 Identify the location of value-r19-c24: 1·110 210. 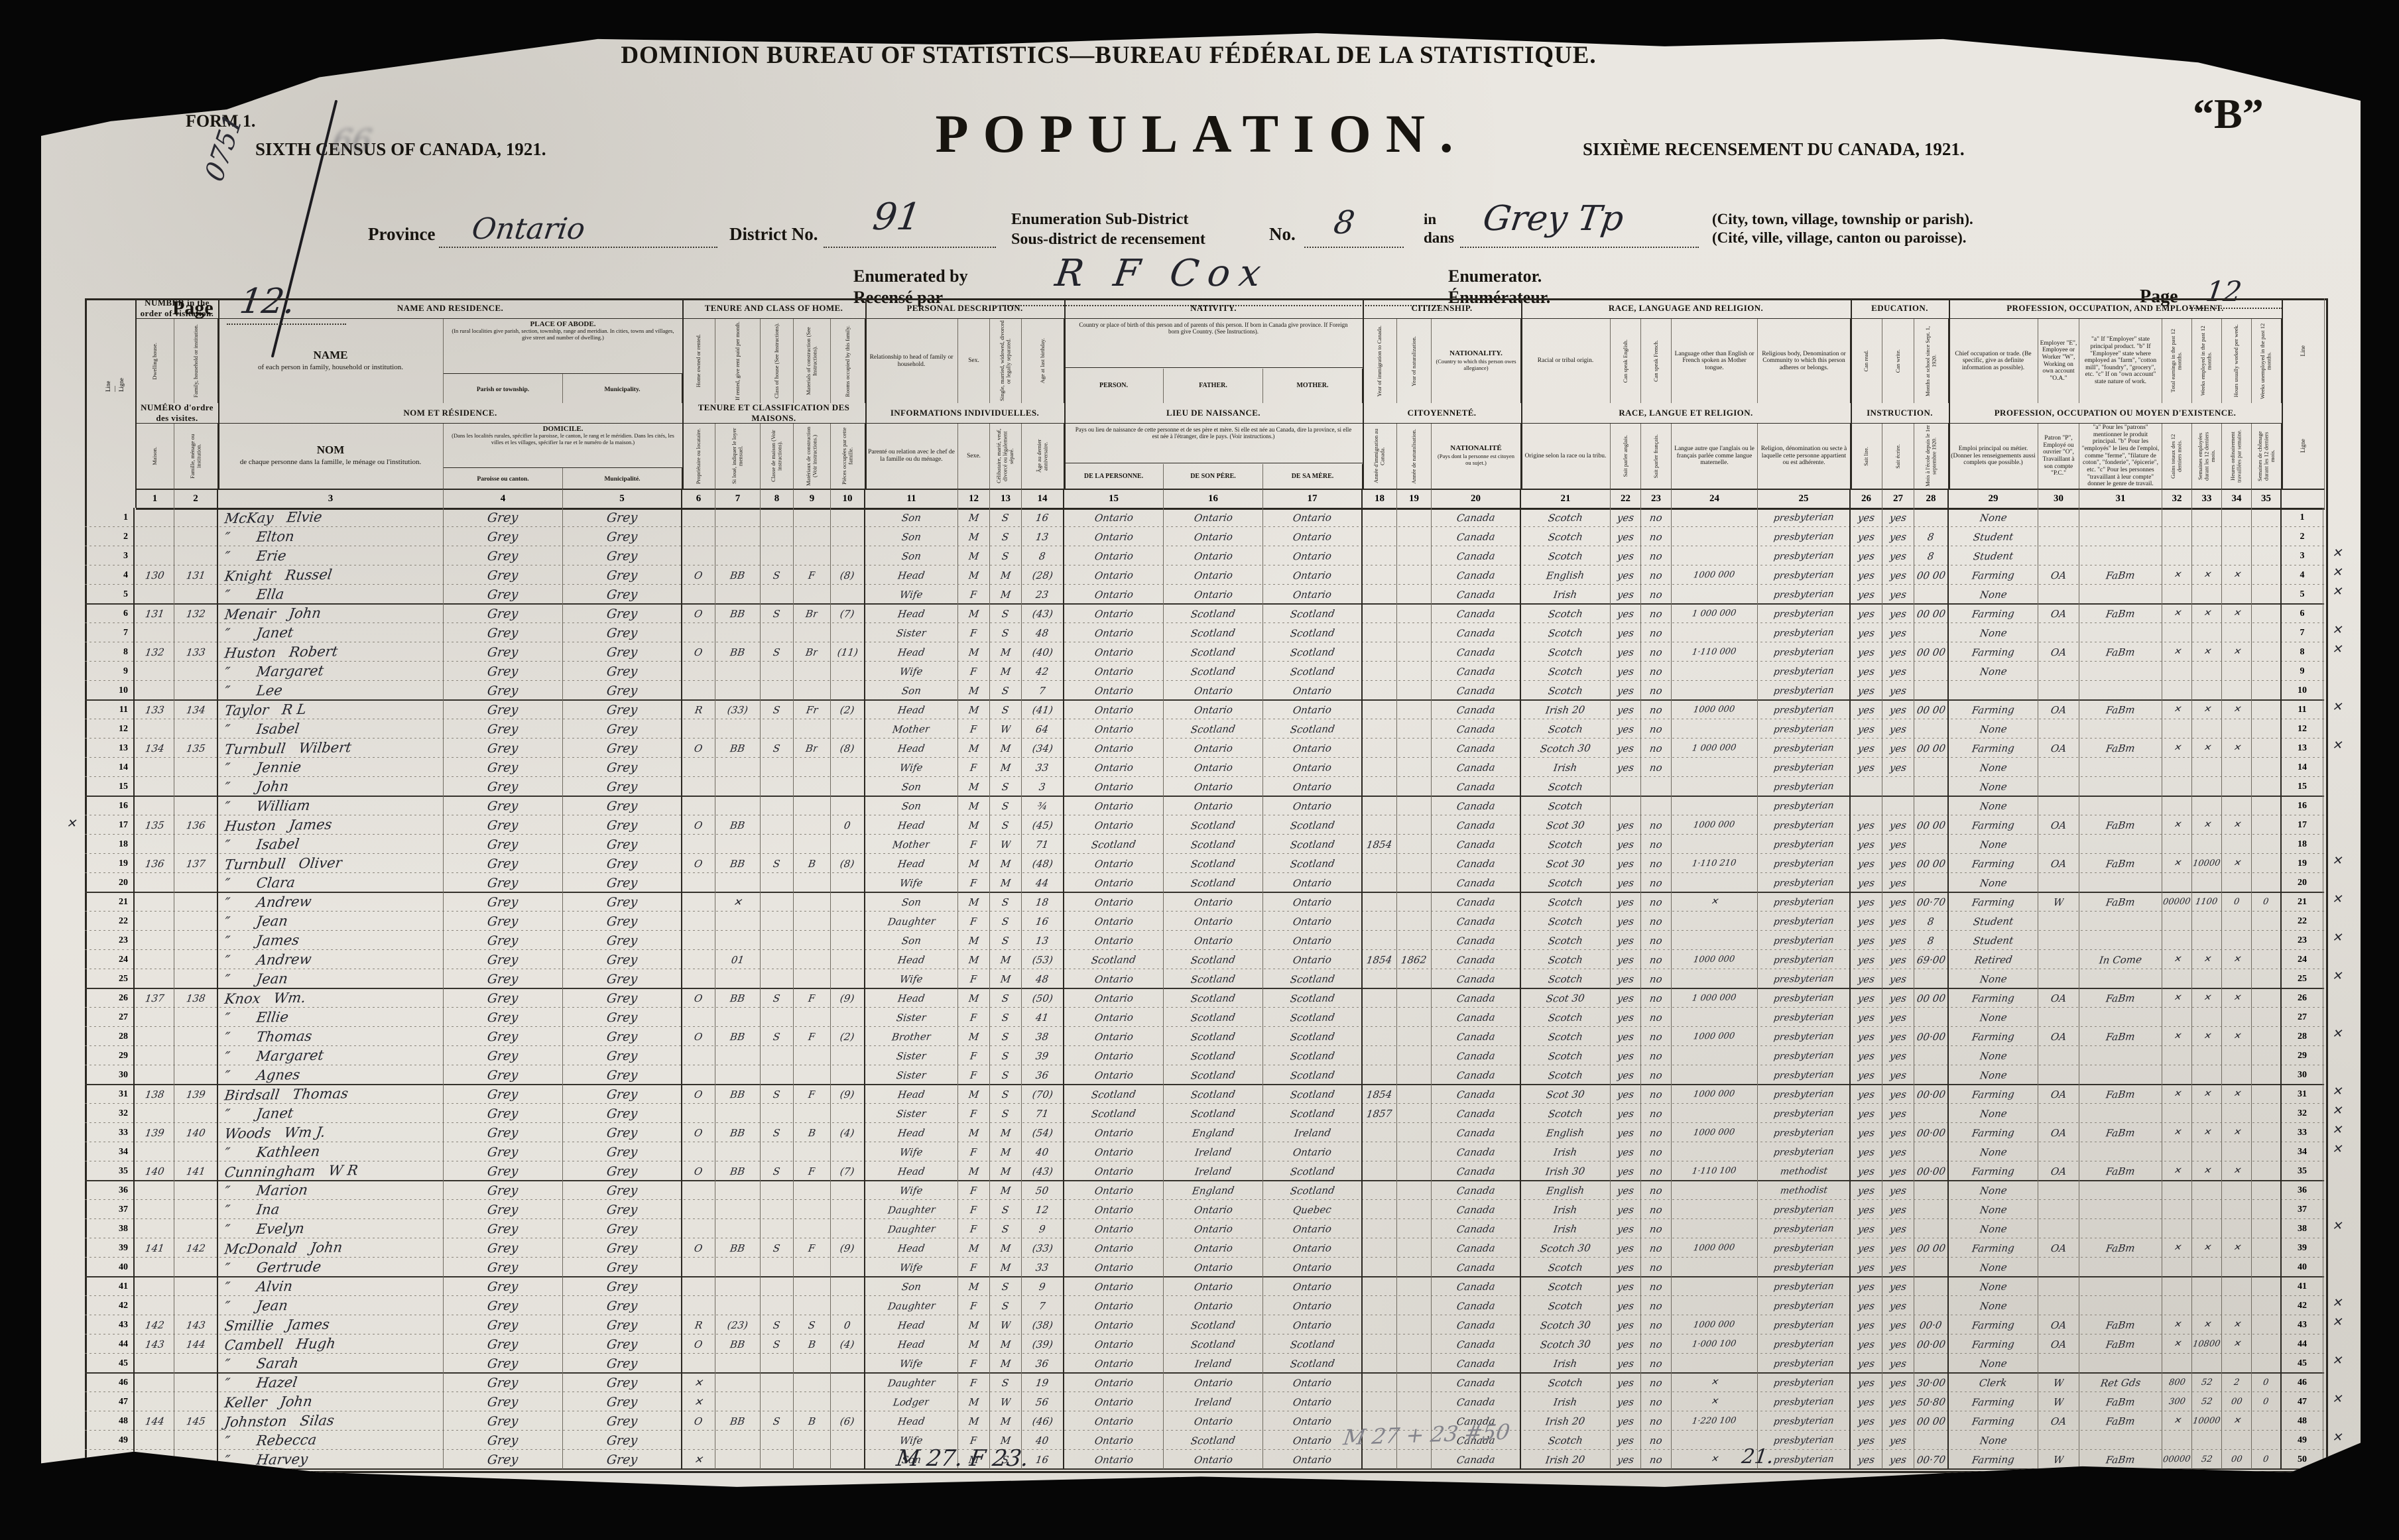
(1714, 864).